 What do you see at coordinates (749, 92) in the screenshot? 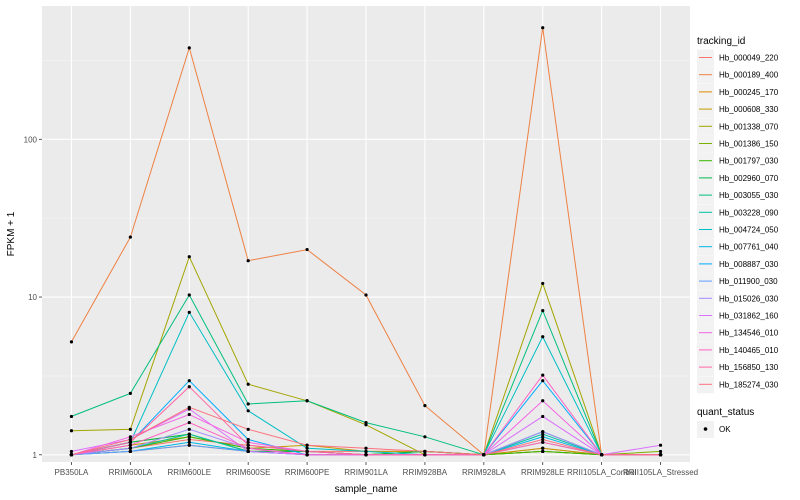
I see `legend-label: Hb_000245_170` at bounding box center [749, 92].